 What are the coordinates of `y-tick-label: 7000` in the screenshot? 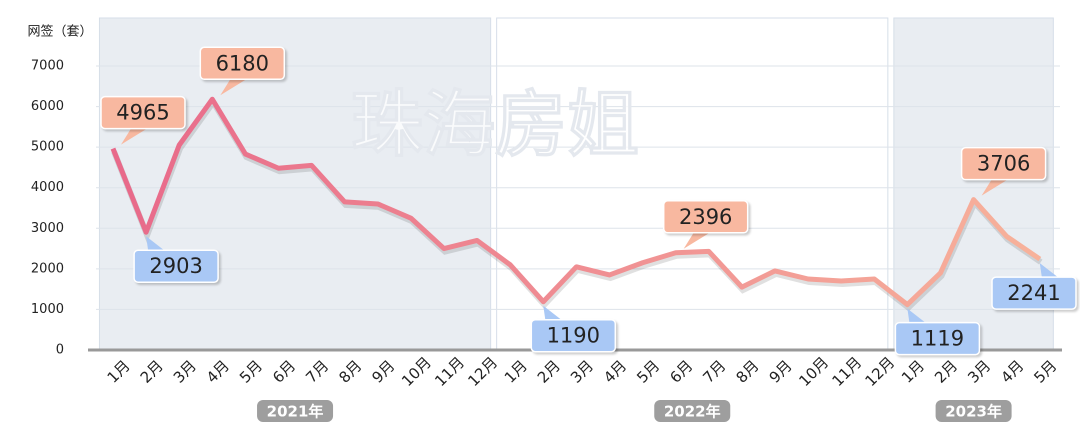 It's located at (47, 66).